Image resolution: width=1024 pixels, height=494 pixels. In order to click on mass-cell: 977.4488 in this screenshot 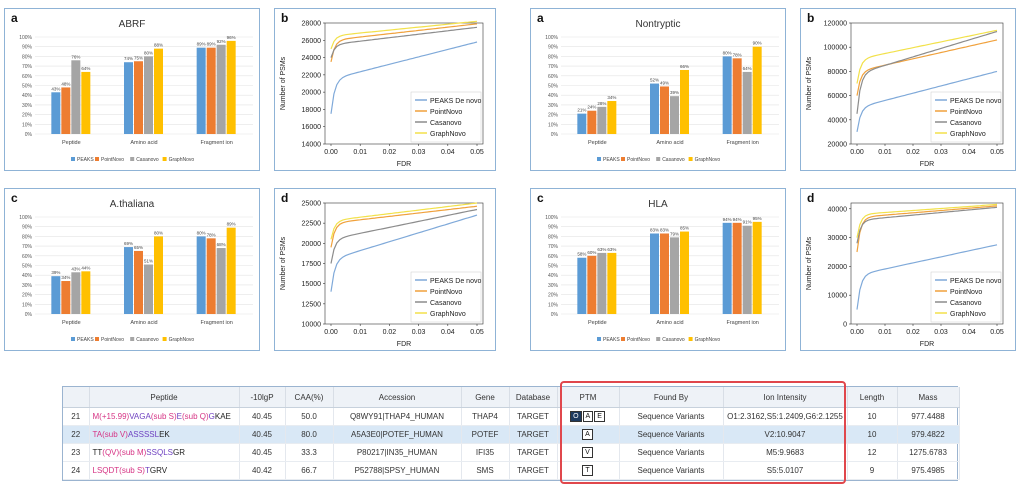, I will do `click(928, 416)`.